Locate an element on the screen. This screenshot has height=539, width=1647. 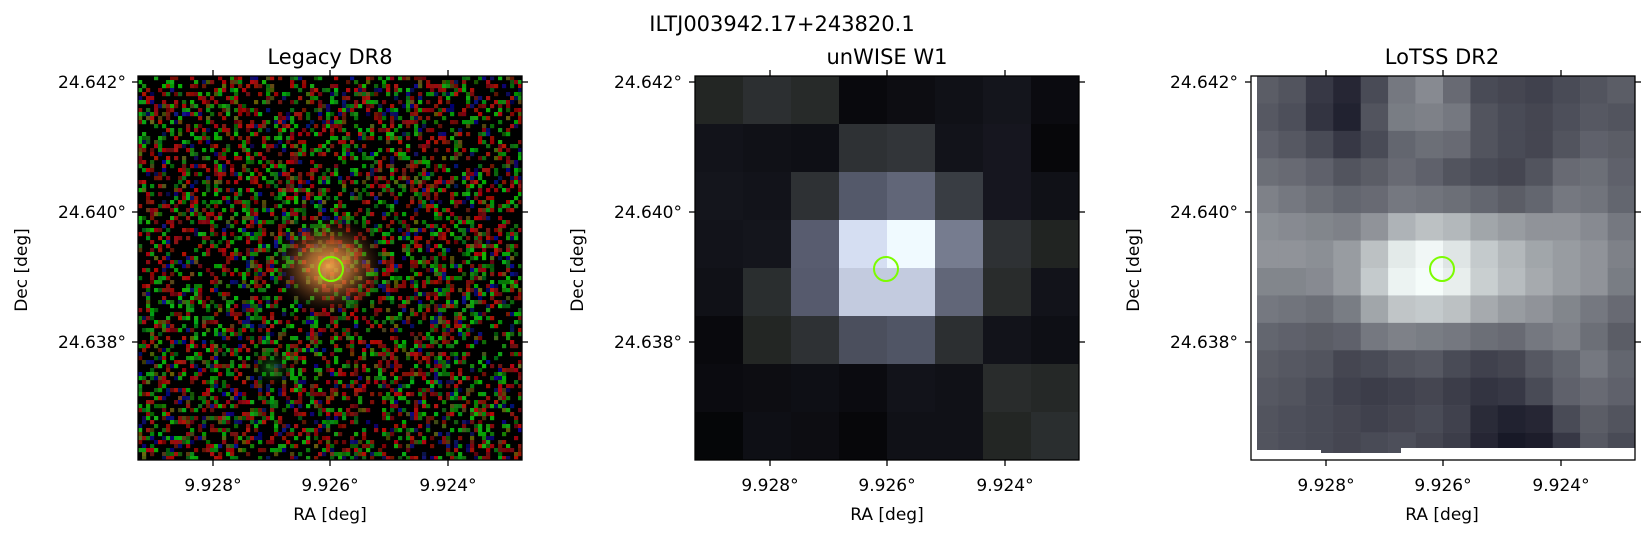
figure-title: ILTJ003942.17+243820.1 is located at coordinates (781, 24).